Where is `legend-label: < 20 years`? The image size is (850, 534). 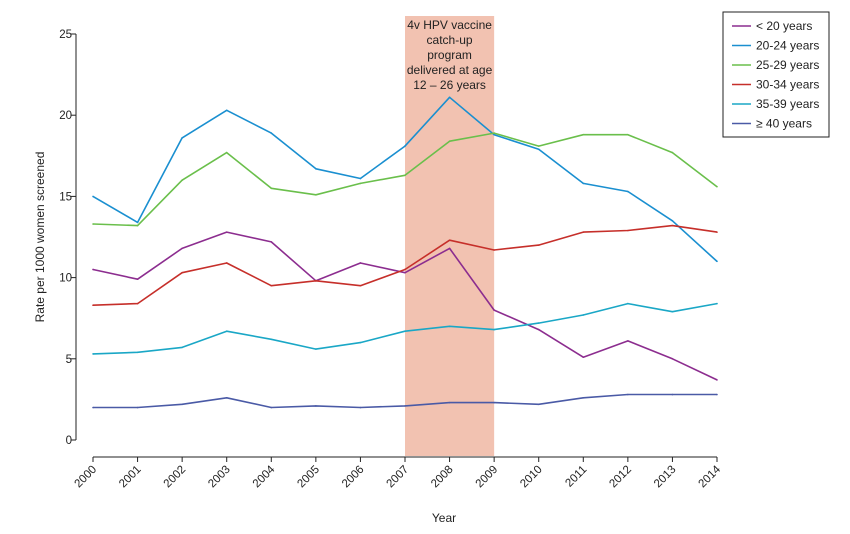
legend-label: < 20 years is located at coordinates (784, 26).